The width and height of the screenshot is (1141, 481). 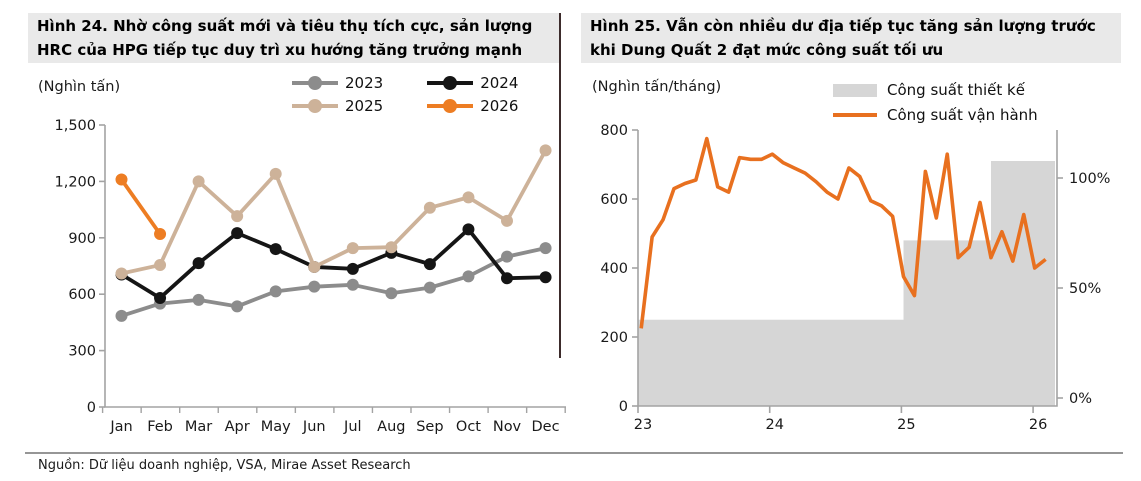 I want to click on fig25-y-tick-label-left: 800, so click(x=614, y=131).